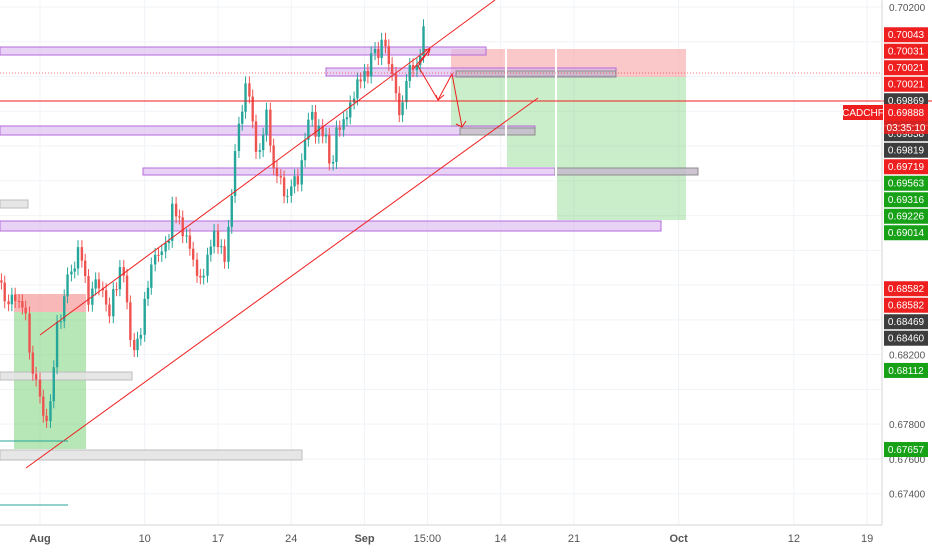 The width and height of the screenshot is (932, 555). What do you see at coordinates (906, 101) in the screenshot?
I see `price-label: 0.69869` at bounding box center [906, 101].